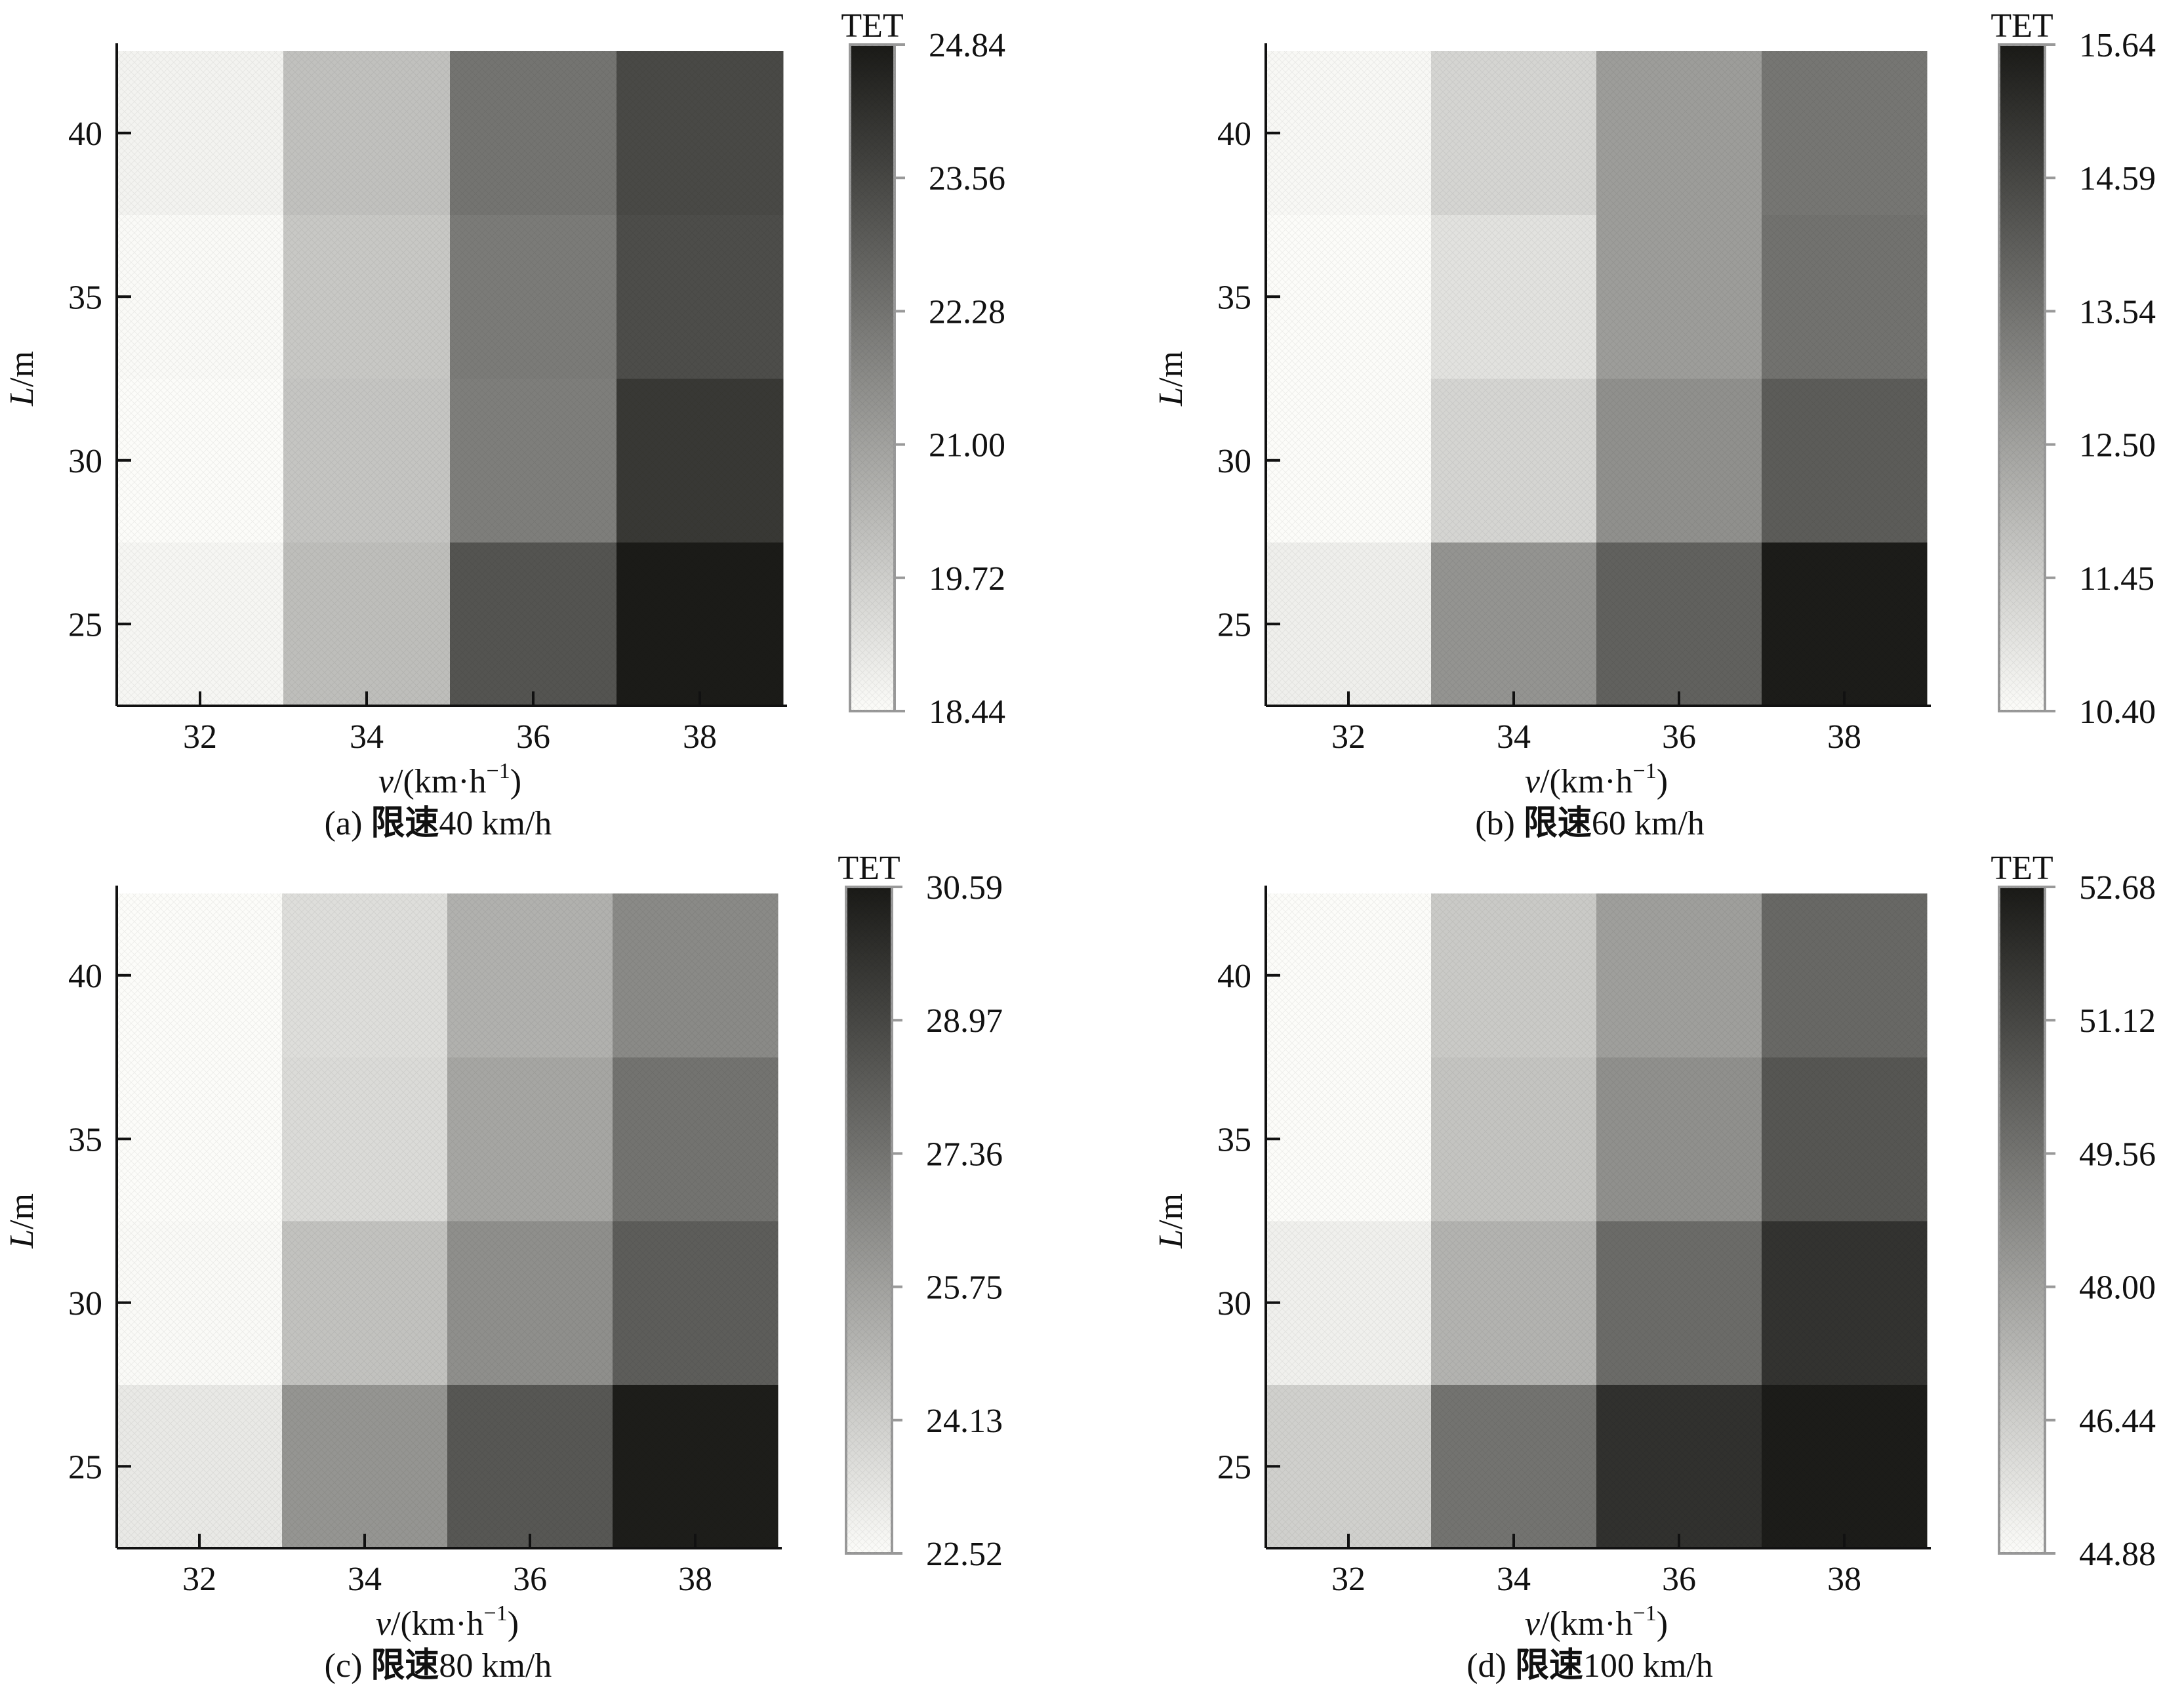 This screenshot has width=2184, height=1701. I want to click on colorbar: TET 18.44 19.72 21.00 22.28 23.56 24.84, so click(923, 369).